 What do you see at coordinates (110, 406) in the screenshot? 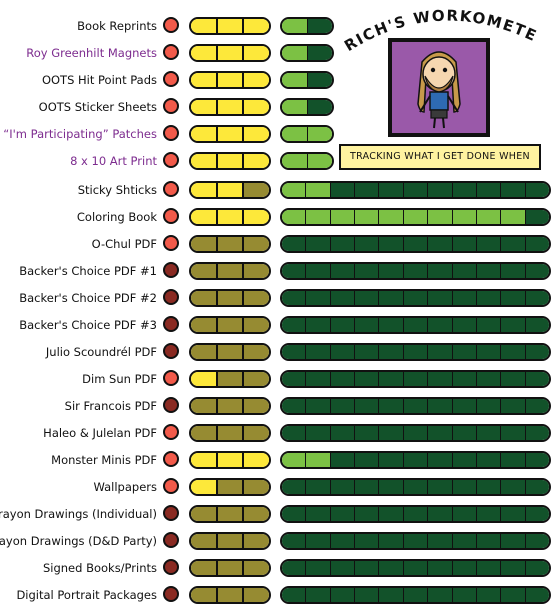
I see `item-label: Sir Francois PDF` at bounding box center [110, 406].